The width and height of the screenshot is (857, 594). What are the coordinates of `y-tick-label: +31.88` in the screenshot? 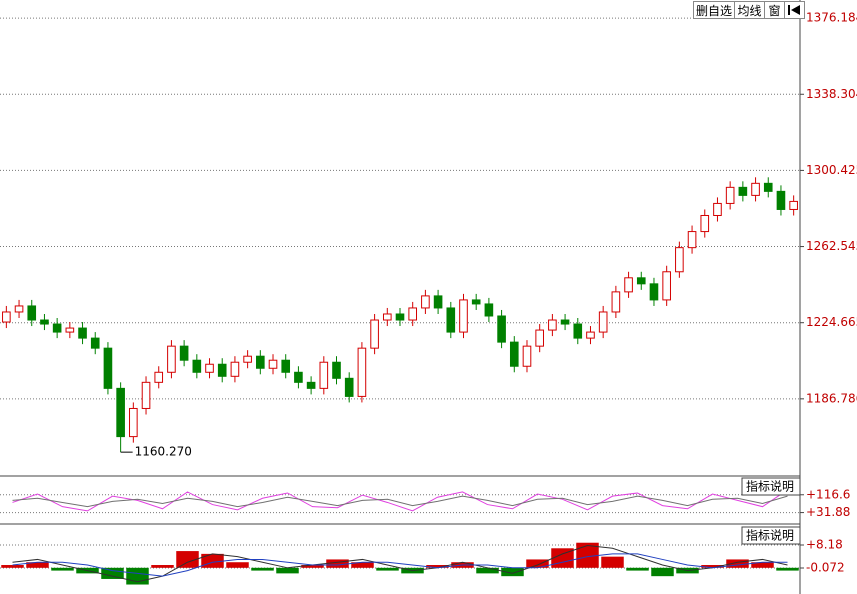 It's located at (828, 512).